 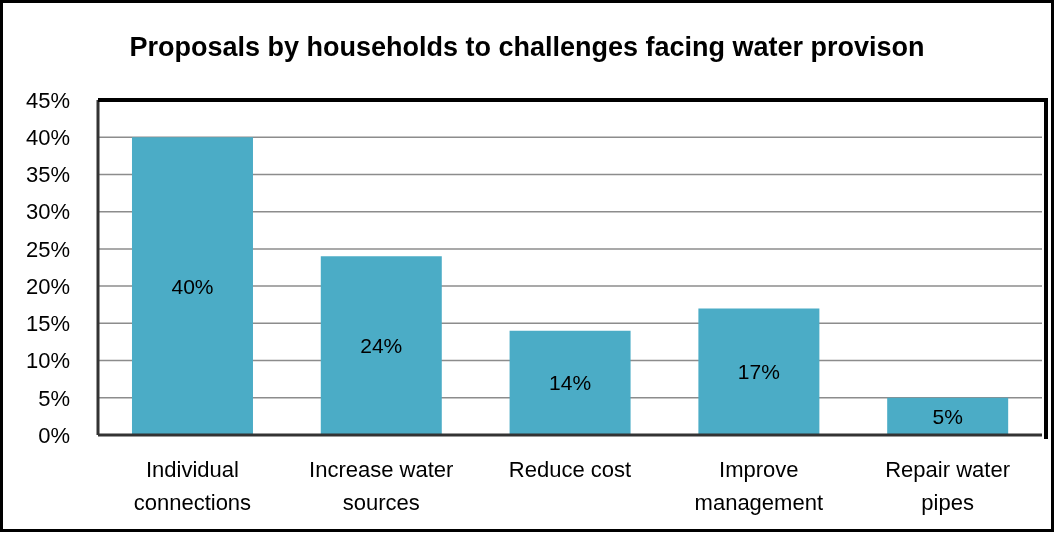 What do you see at coordinates (47, 324) in the screenshot?
I see `y-tick-label: 15%` at bounding box center [47, 324].